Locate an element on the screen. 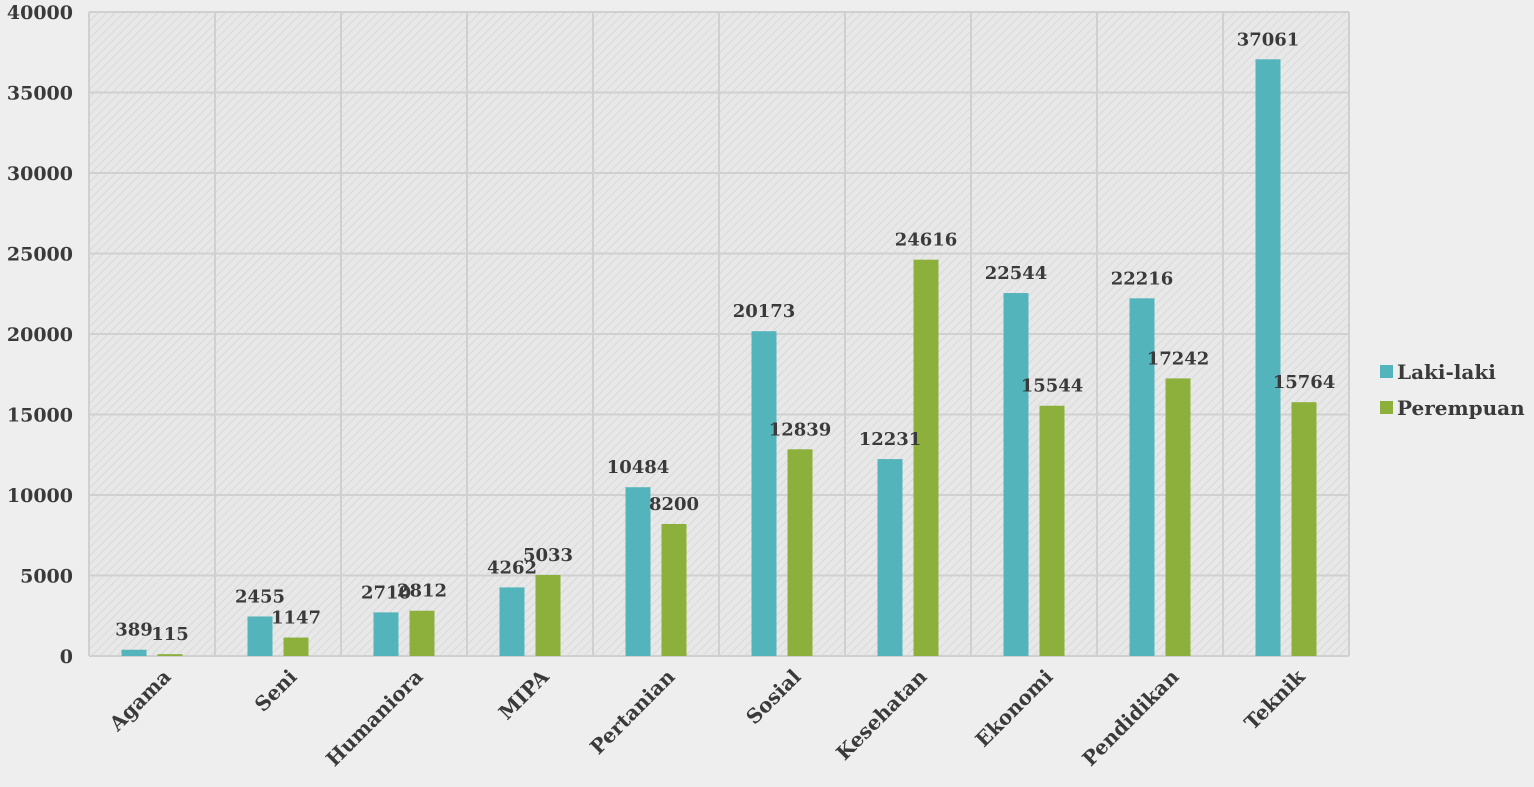  y-tick-label: 0 is located at coordinates (66, 657).